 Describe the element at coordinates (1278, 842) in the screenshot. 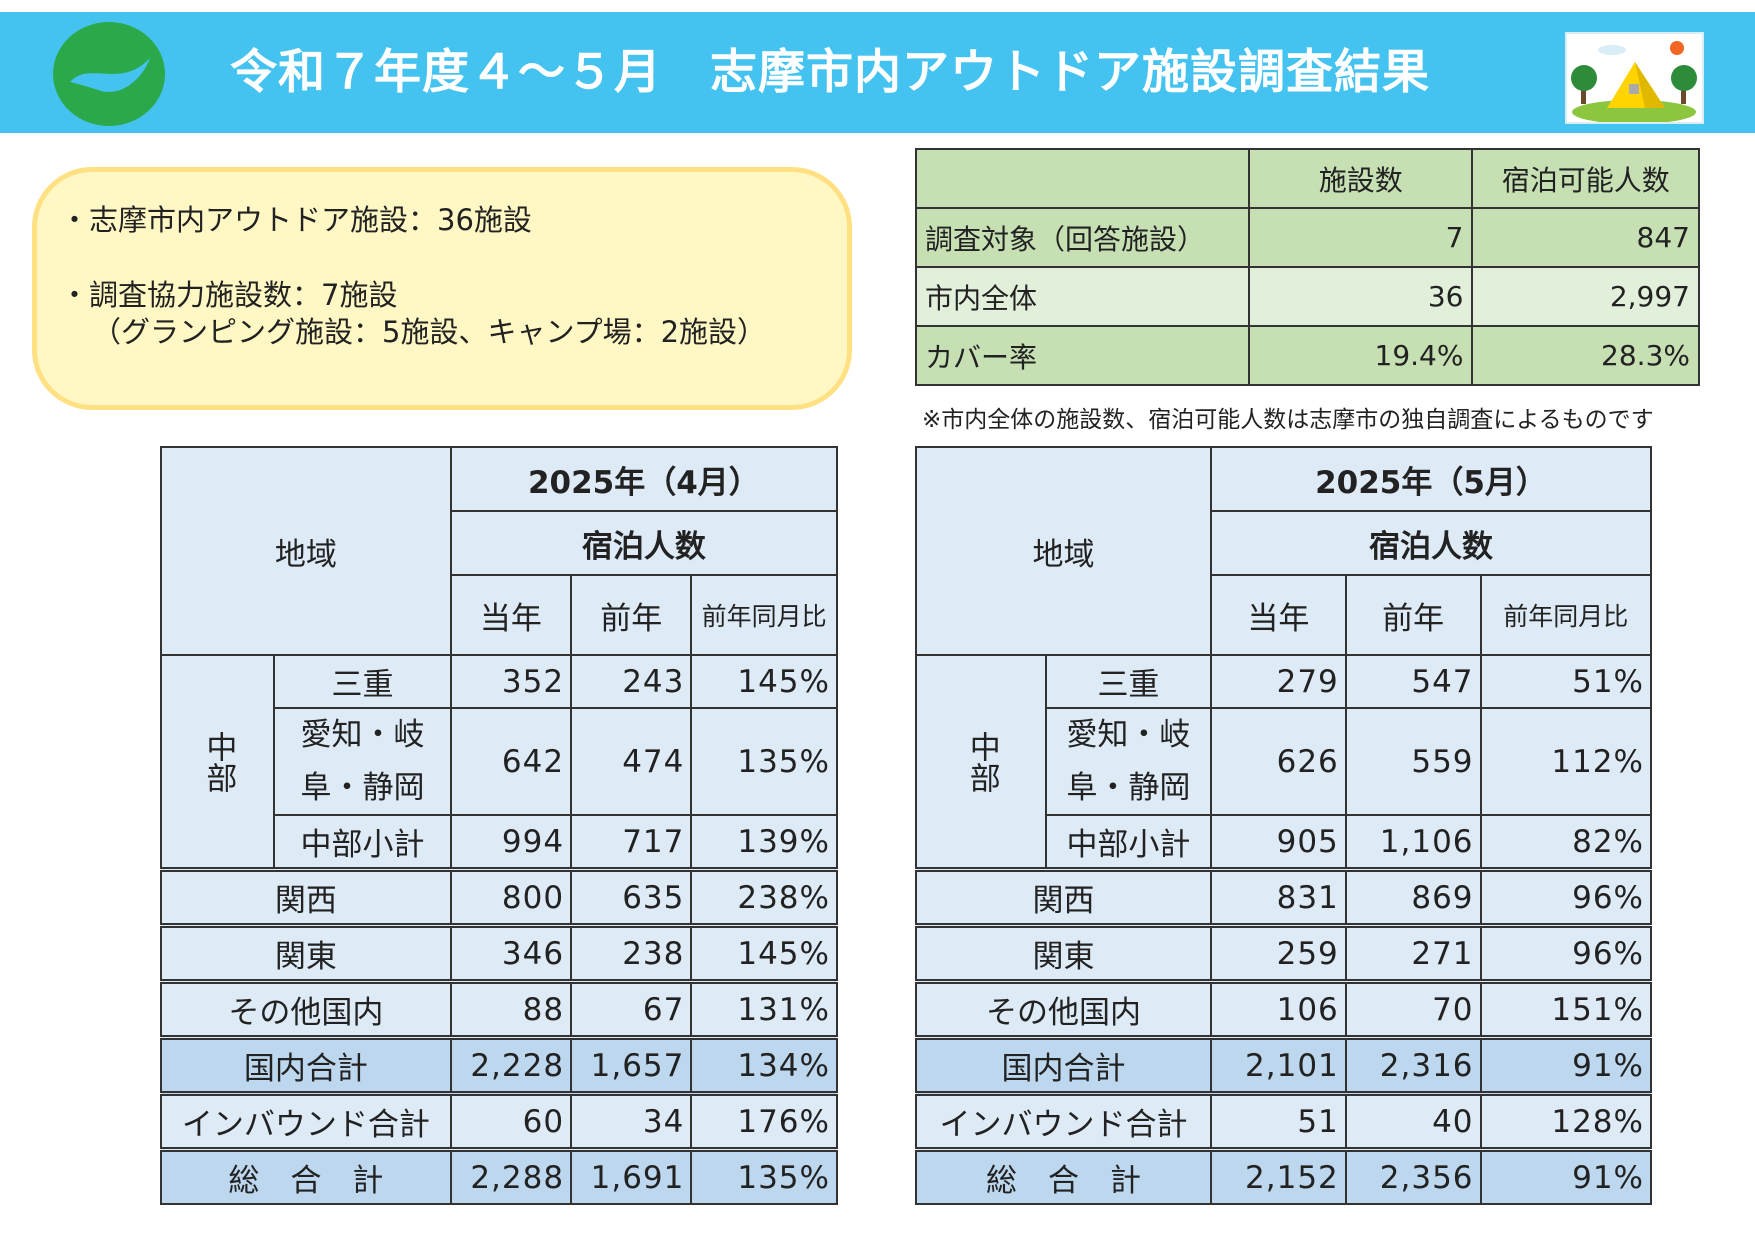

I see `current-value: 905` at that location.